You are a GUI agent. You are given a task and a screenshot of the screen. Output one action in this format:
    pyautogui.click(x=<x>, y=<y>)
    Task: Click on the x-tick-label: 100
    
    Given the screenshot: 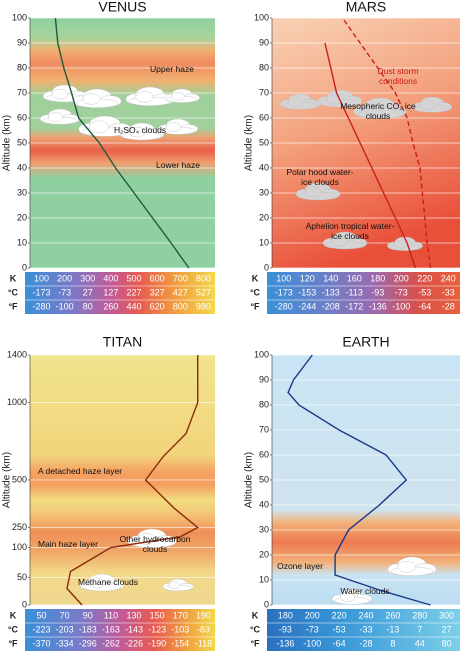 What is the action you would take?
    pyautogui.click(x=283, y=278)
    